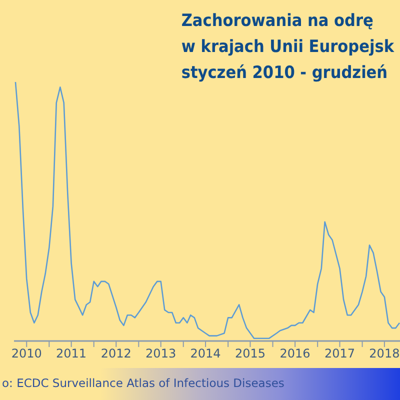  Describe the element at coordinates (250, 353) in the screenshot. I see `x-tick-label: 2015` at that location.